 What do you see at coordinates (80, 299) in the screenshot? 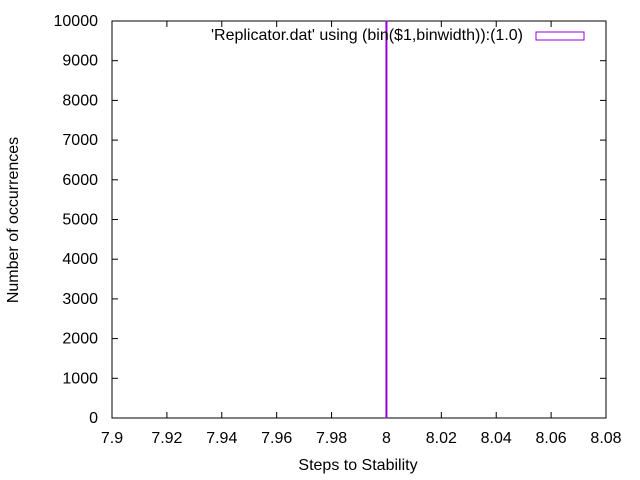
I see `y-tick-label: 3000` at bounding box center [80, 299].